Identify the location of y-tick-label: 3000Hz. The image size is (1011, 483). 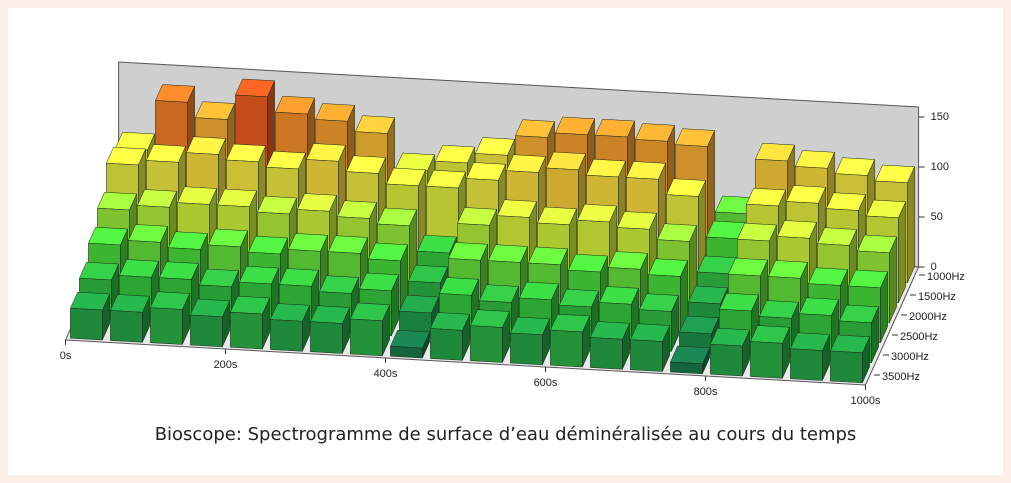
(910, 357).